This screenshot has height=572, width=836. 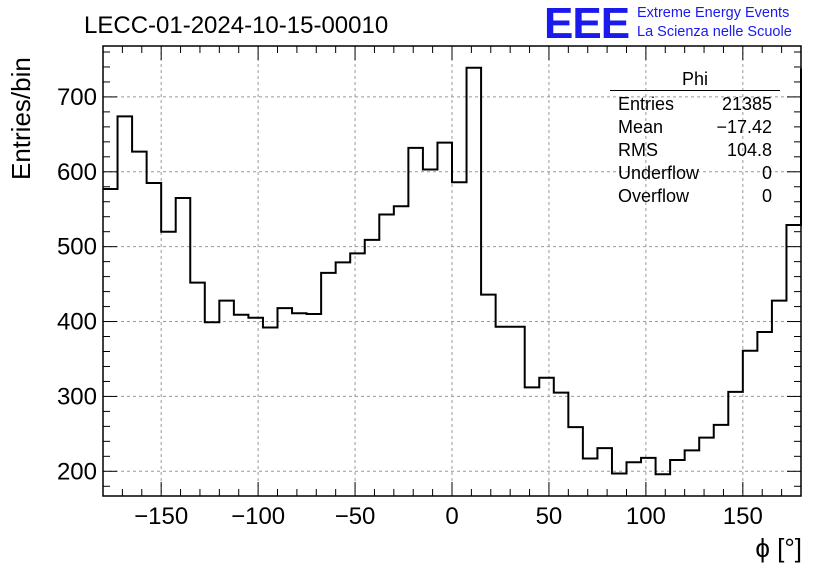 What do you see at coordinates (77, 247) in the screenshot?
I see `y-tick-label: 500` at bounding box center [77, 247].